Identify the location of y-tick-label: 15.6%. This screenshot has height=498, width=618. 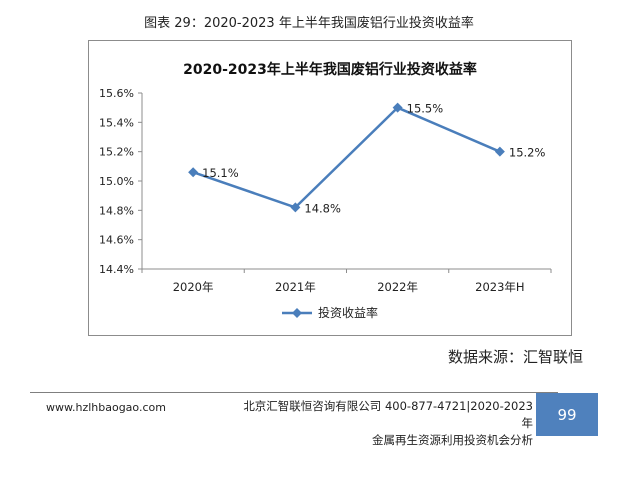
(116, 93).